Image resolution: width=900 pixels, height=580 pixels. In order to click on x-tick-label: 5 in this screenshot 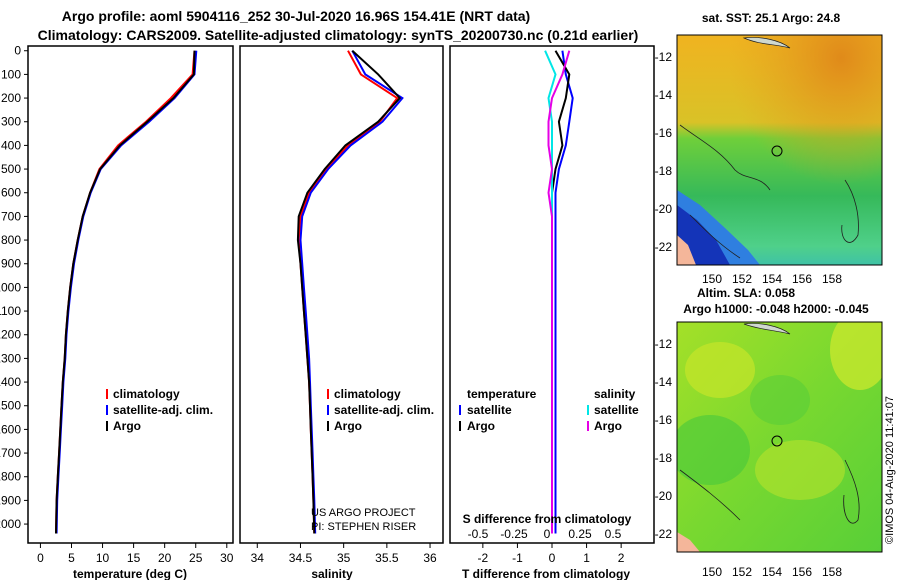, I will do `click(71, 558)`.